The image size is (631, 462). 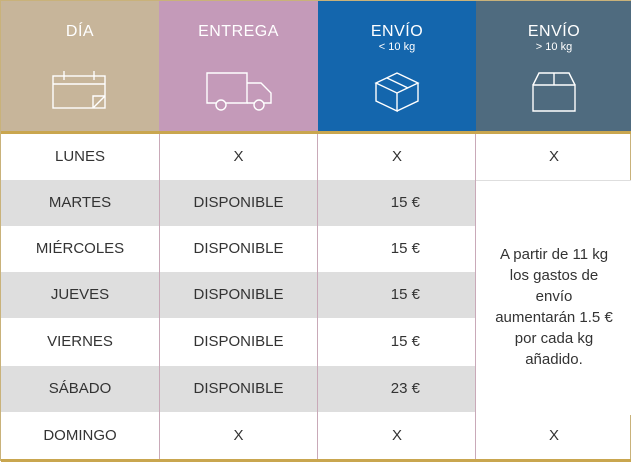 I want to click on header-under10-subtitle: < 10 kg, so click(x=397, y=47).